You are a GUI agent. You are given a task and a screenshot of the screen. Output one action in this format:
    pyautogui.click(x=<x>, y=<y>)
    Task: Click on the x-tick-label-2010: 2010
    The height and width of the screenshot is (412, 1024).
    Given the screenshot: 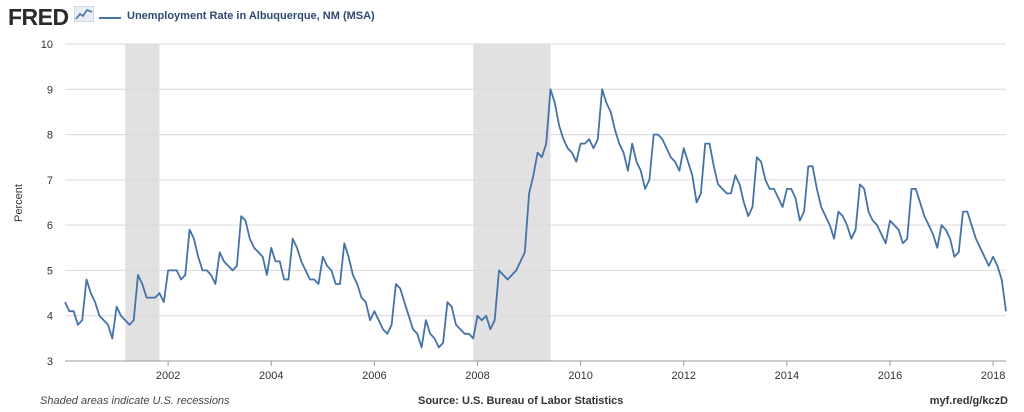 What is the action you would take?
    pyautogui.click(x=580, y=376)
    